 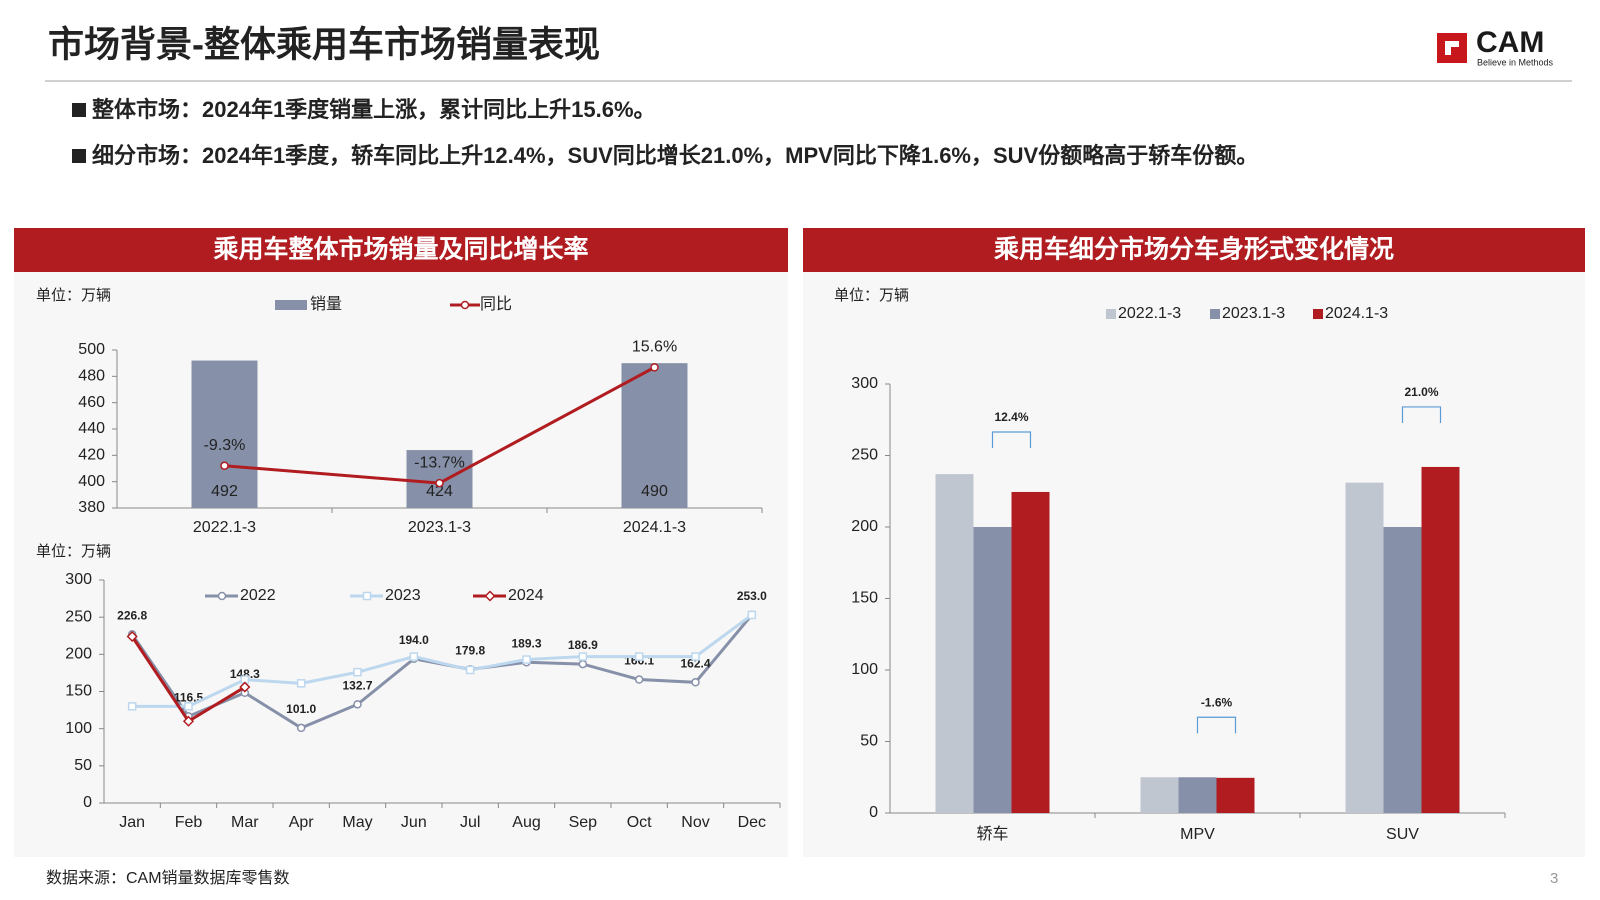 I want to click on data-label: 490, so click(x=654, y=491).